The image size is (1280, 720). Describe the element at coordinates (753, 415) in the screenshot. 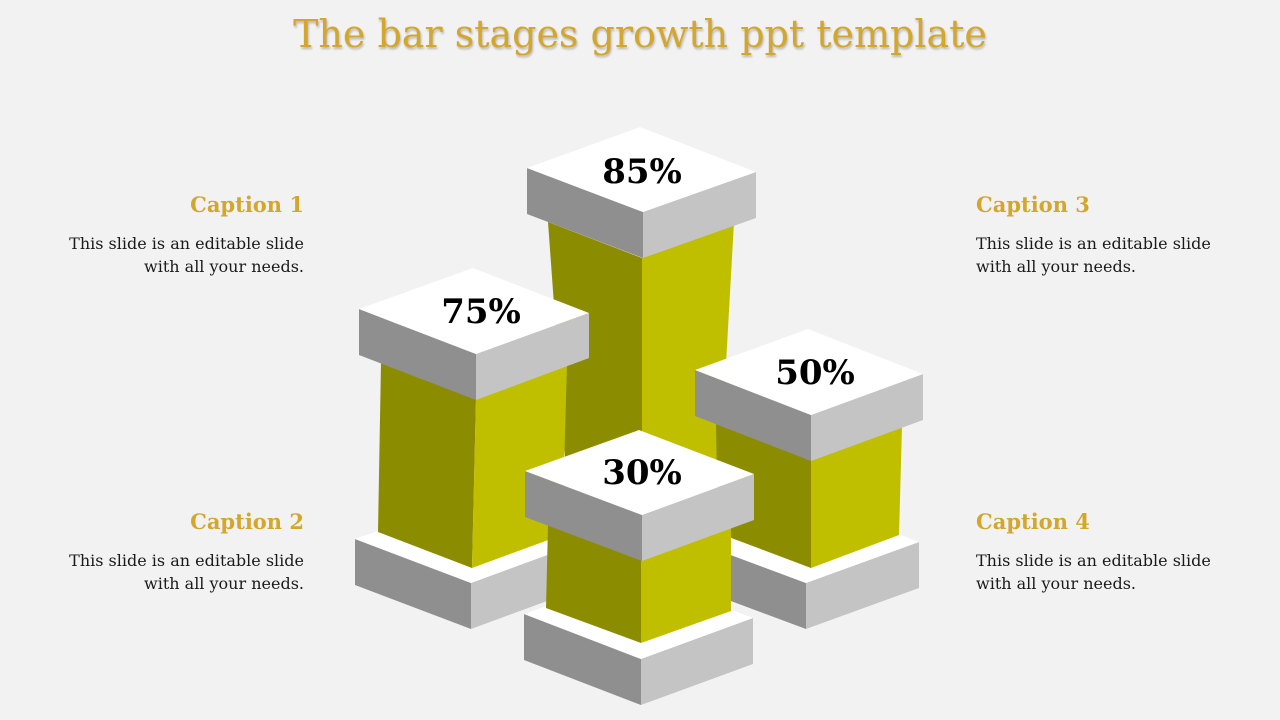

I see `cap-50-left-side` at that location.